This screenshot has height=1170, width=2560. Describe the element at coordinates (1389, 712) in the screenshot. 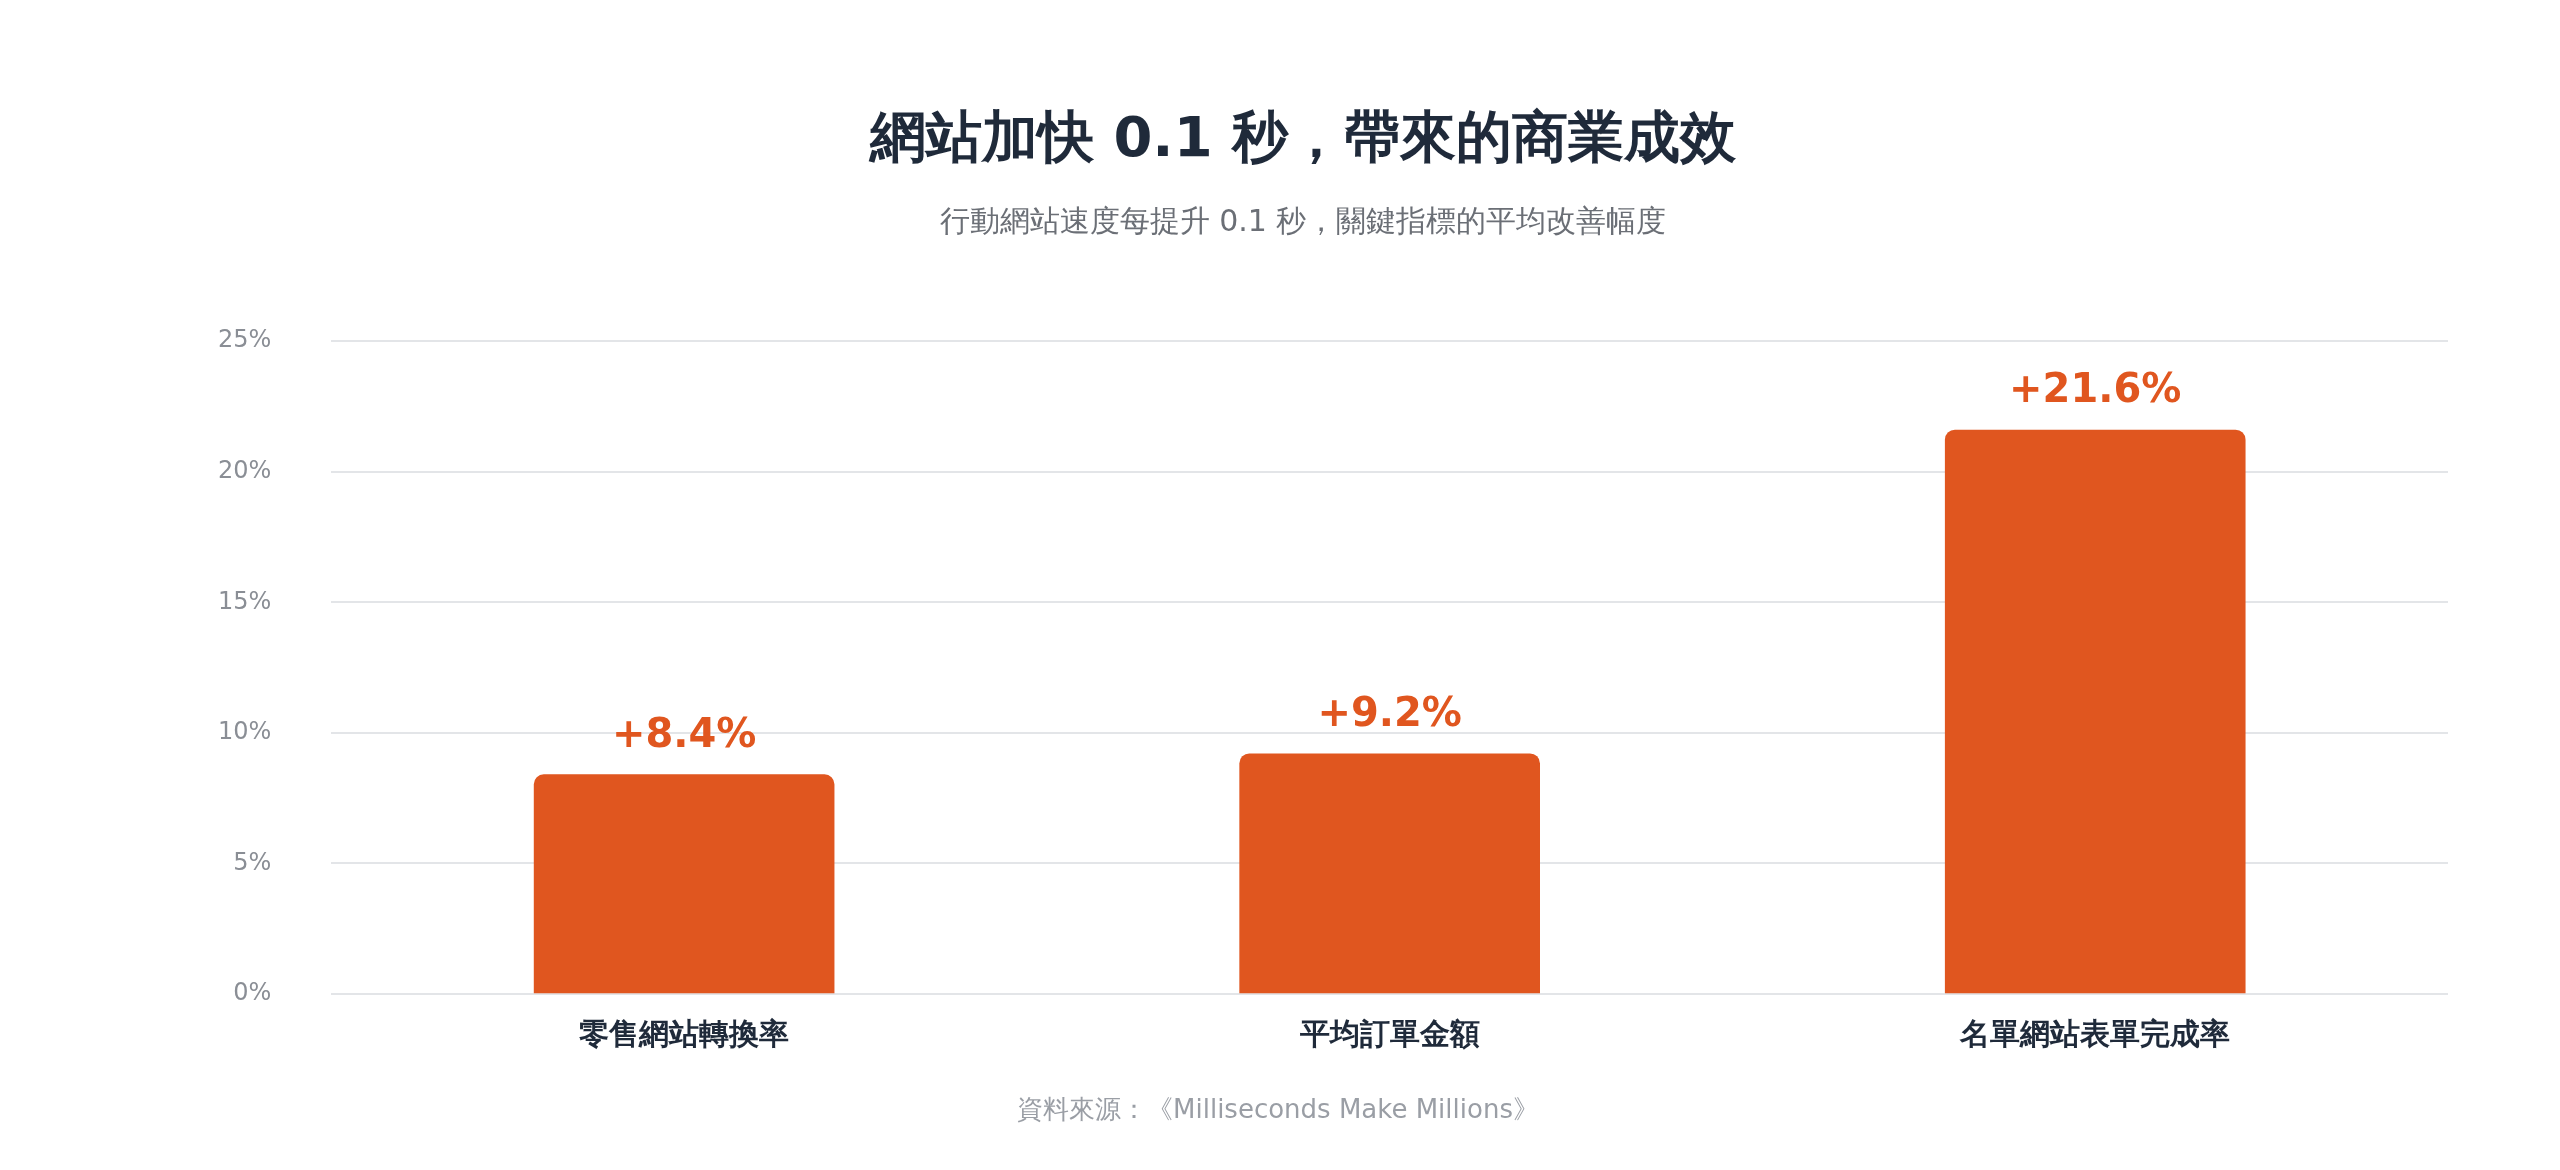

I see `data-label: +9.2%` at that location.